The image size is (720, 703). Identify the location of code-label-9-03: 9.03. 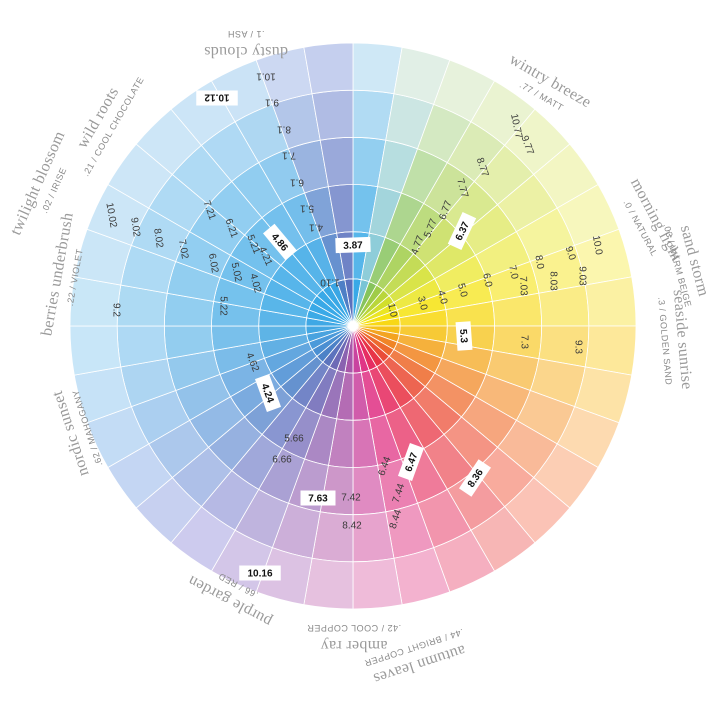
(582, 276).